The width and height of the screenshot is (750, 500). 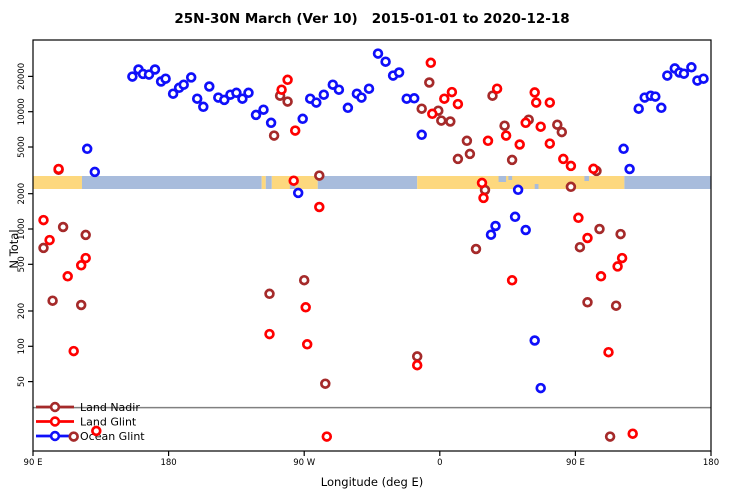 What do you see at coordinates (55, 407) in the screenshot?
I see `legend-marker-land_nadir` at bounding box center [55, 407].